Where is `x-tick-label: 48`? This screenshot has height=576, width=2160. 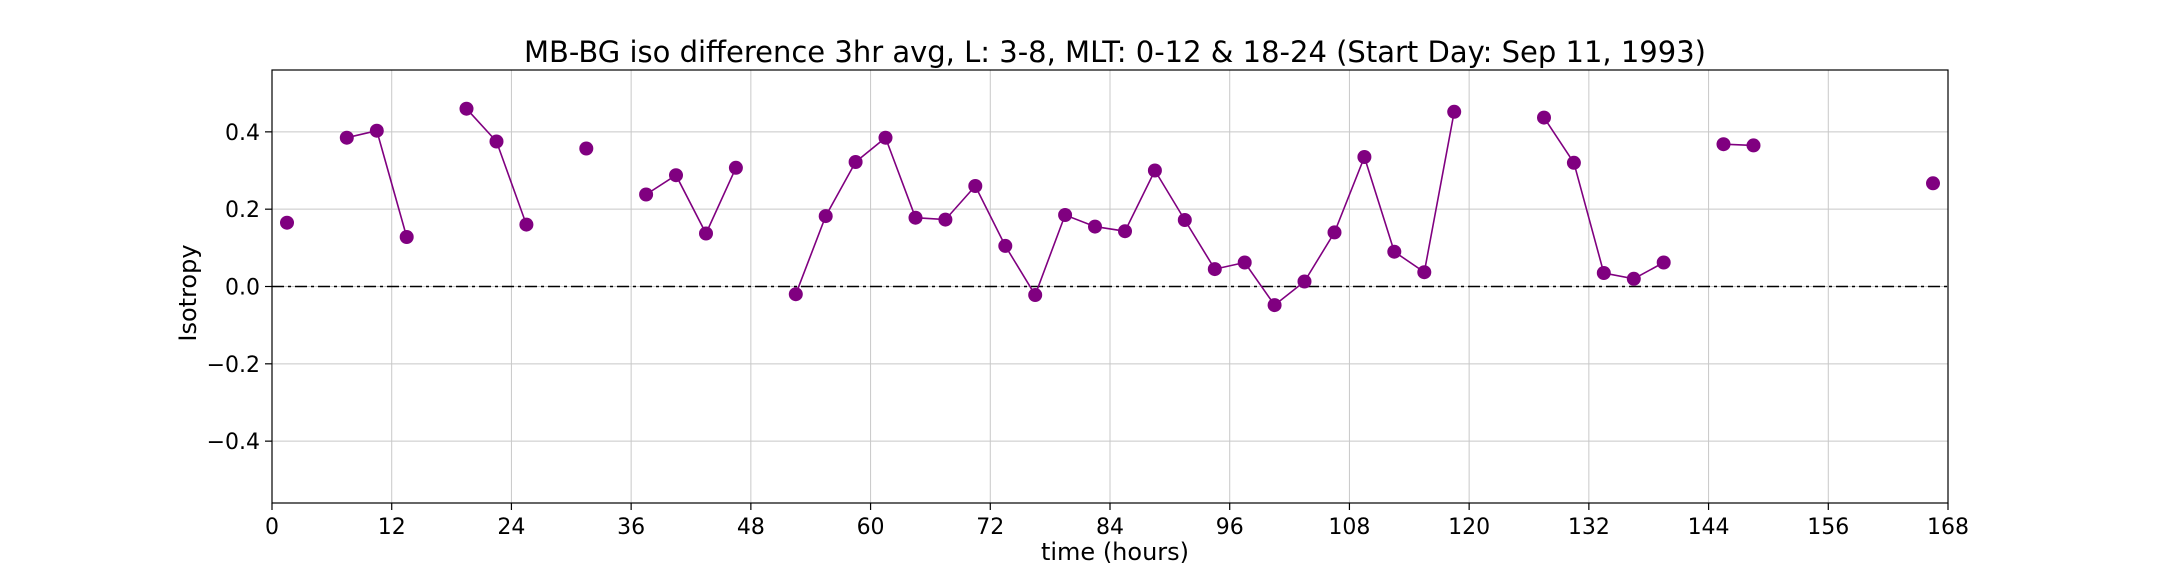
x-tick-label: 48 is located at coordinates (751, 527).